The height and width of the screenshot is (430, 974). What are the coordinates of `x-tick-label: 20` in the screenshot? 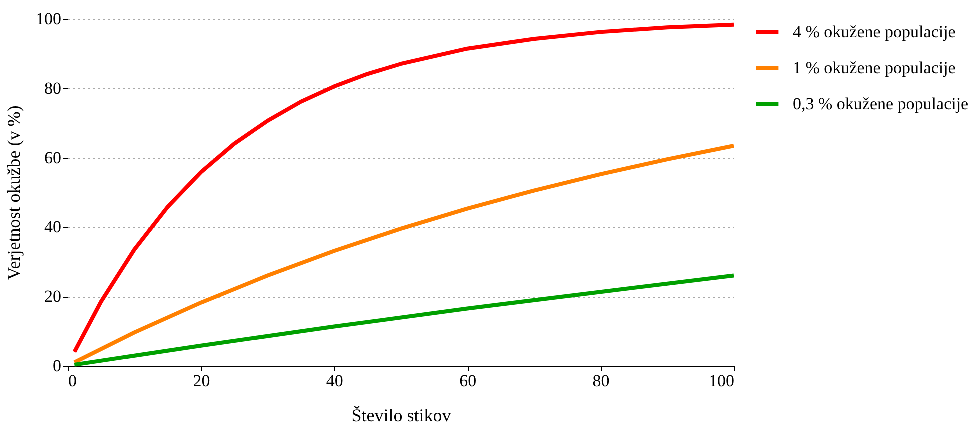 It's located at (201, 381).